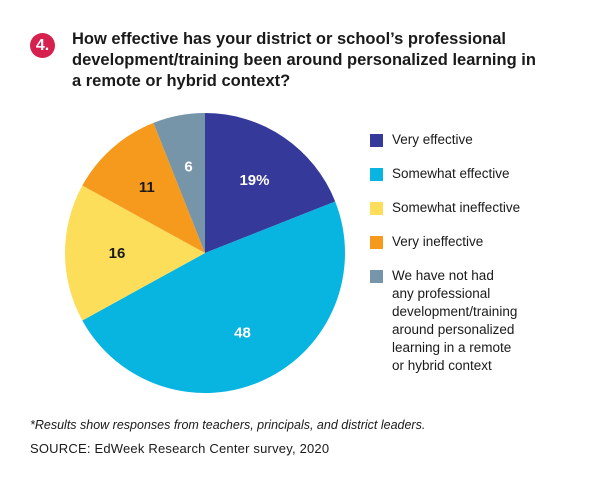  Describe the element at coordinates (432, 139) in the screenshot. I see `legend-label: Very effective` at that location.